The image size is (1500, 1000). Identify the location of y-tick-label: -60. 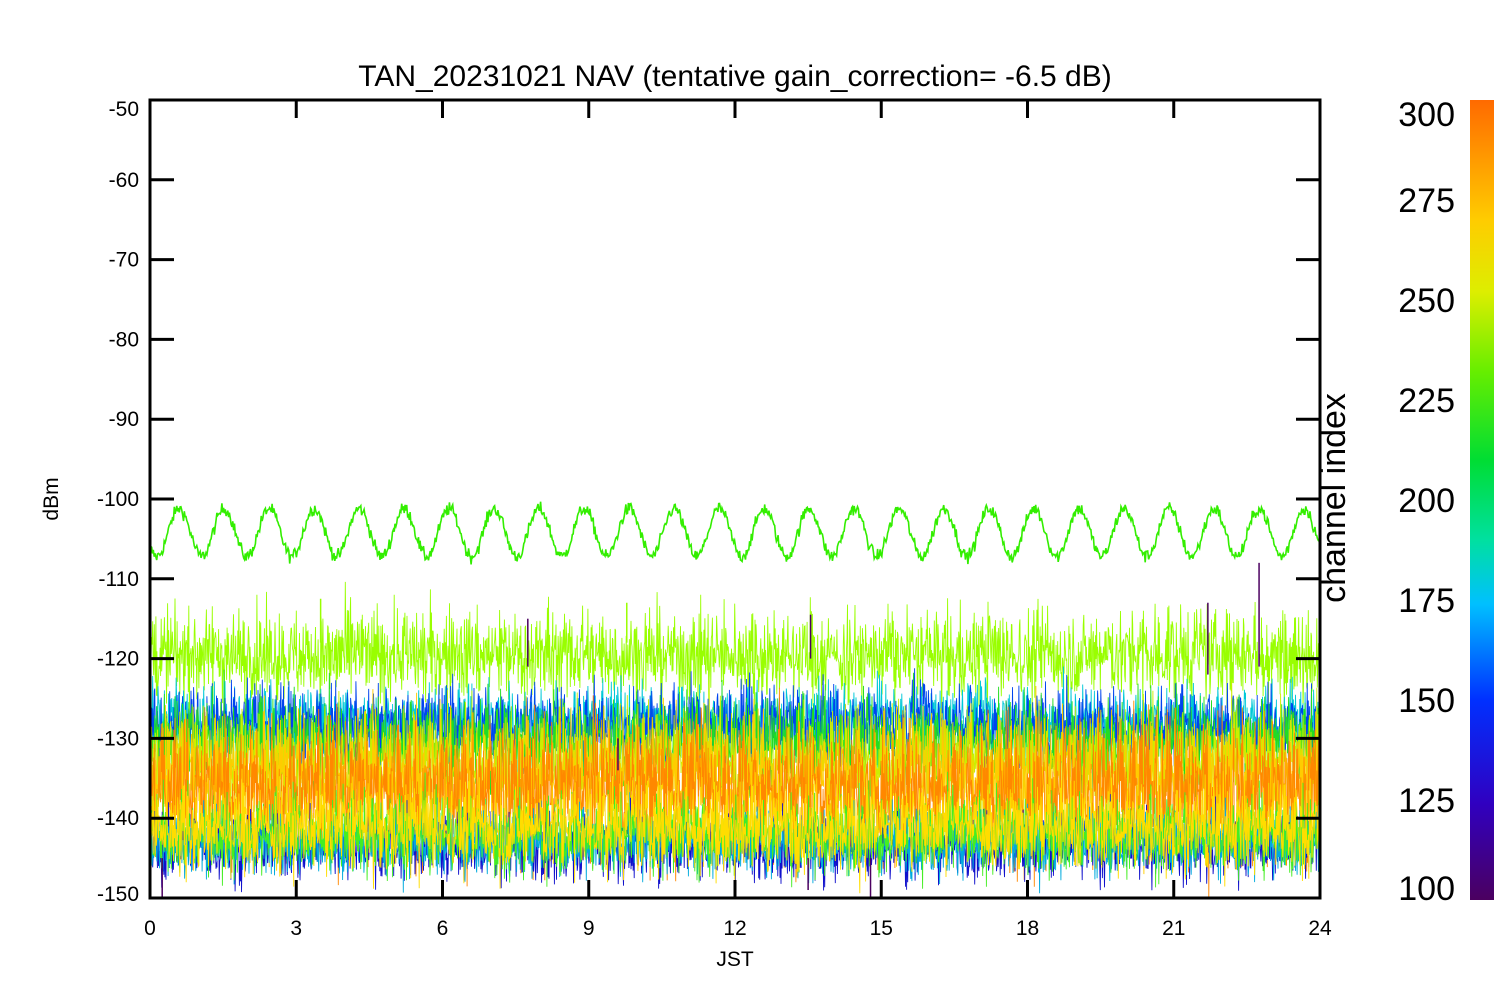
(124, 180).